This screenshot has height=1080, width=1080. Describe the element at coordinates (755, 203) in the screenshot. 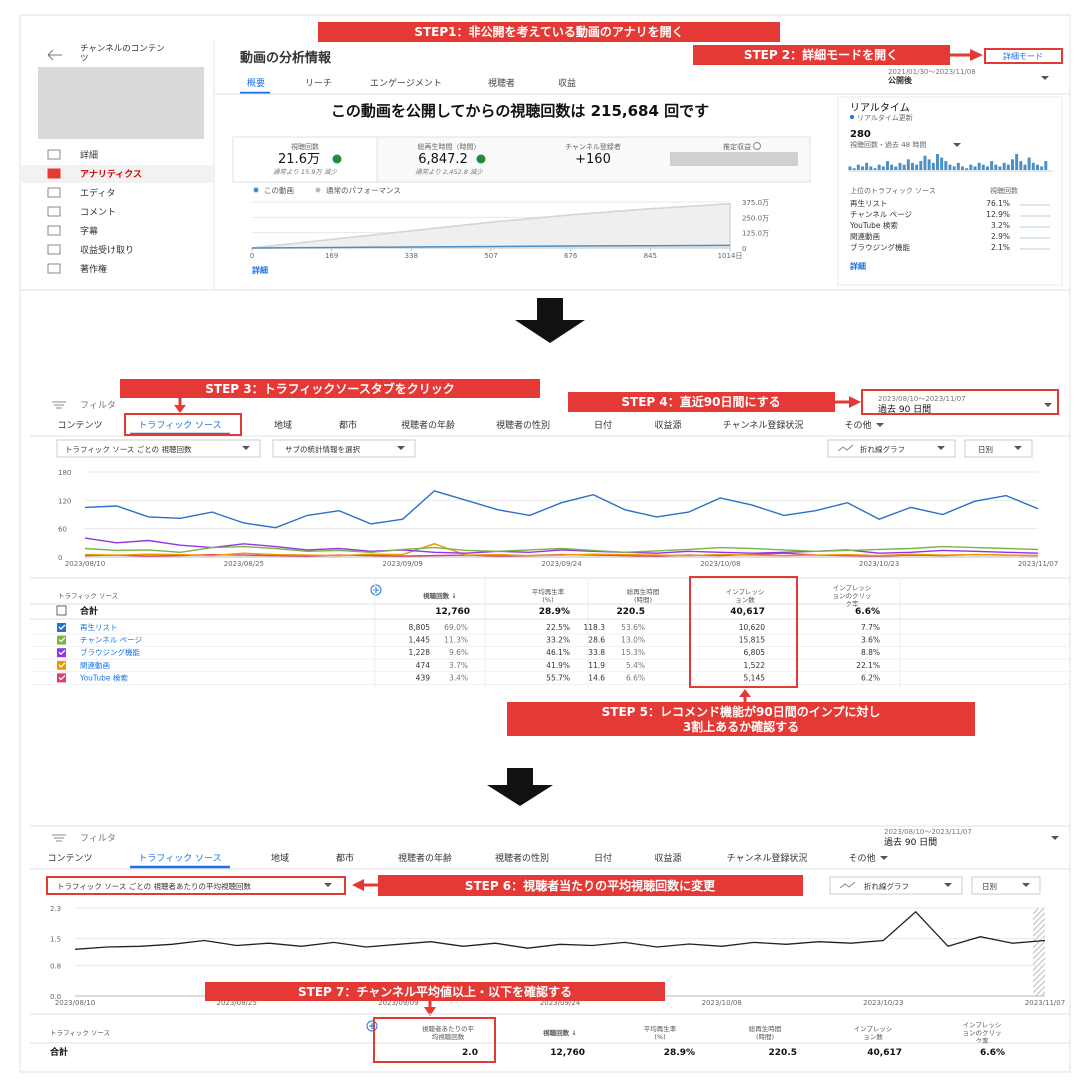

I see `y-tick-label: 375.0万` at that location.